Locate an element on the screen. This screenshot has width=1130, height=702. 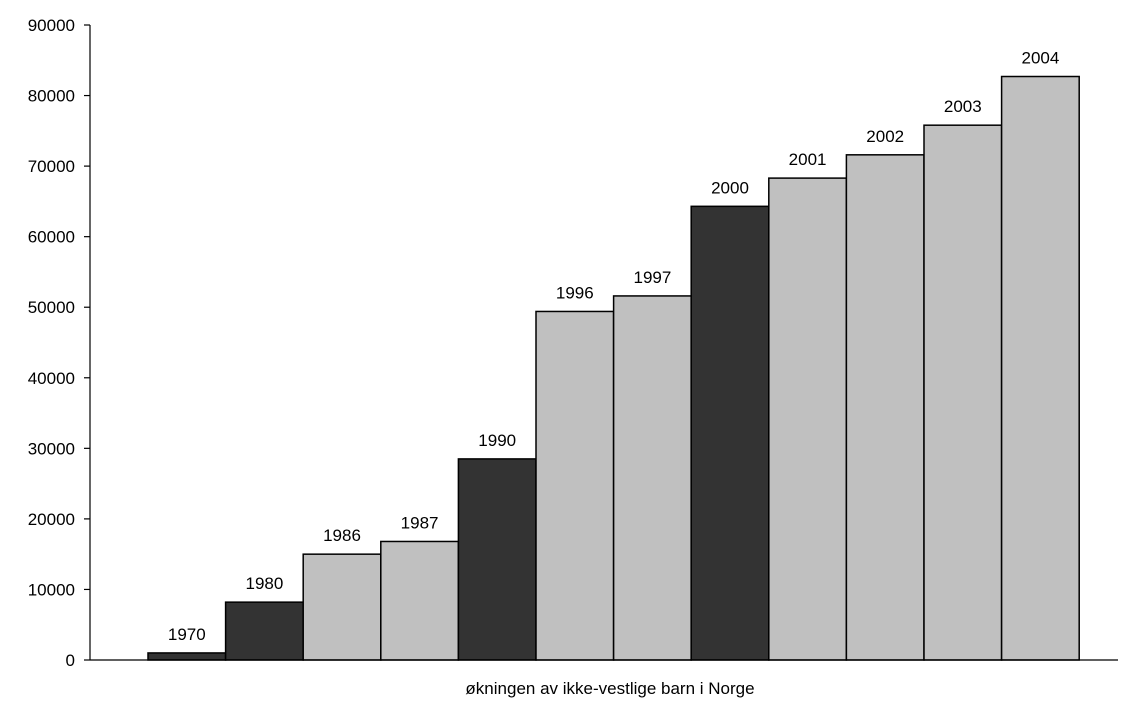
bar-1987 is located at coordinates (420, 600).